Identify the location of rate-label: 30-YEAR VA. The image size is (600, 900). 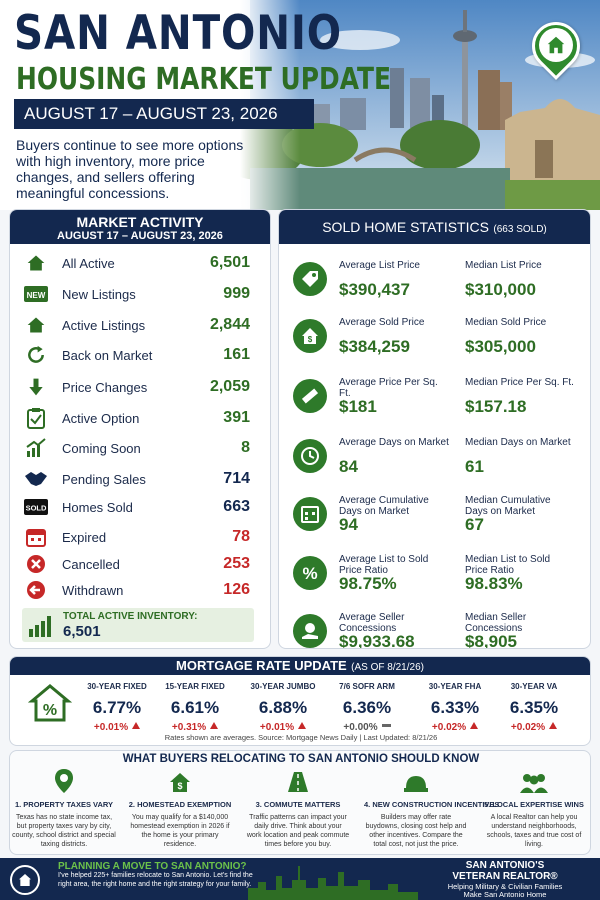
(534, 686).